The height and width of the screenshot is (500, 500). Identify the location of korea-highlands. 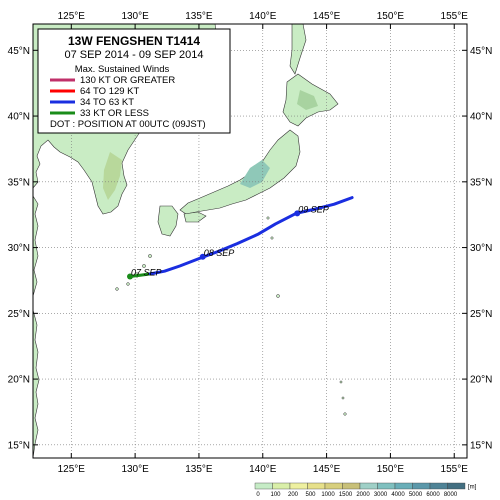
(112, 176).